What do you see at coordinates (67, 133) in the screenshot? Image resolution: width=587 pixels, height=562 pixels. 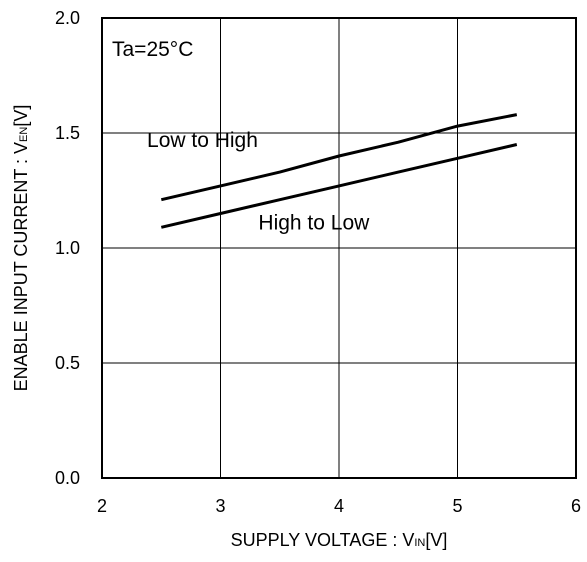 I see `y-tick-label-1.5: 1.5` at bounding box center [67, 133].